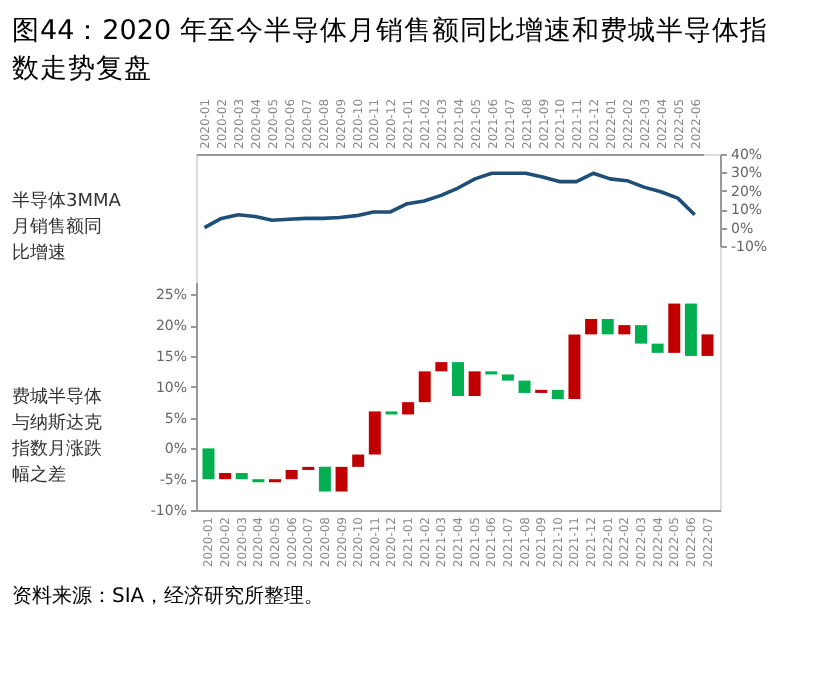 The width and height of the screenshot is (822, 676). Describe the element at coordinates (168, 596) in the screenshot. I see `text: 资料来源：SIA，经济研究所整理。` at that location.